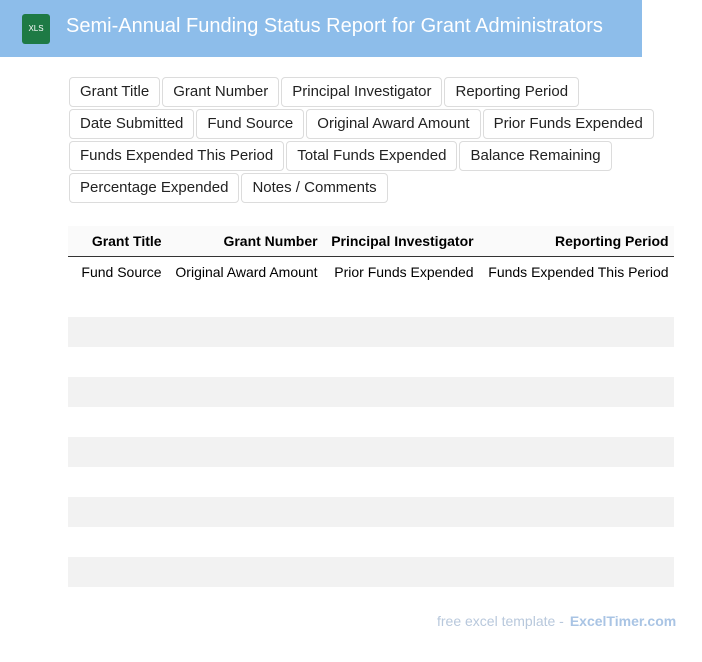 This screenshot has height=662, width=702. Describe the element at coordinates (154, 188) in the screenshot. I see `field-tag: Percentage Expended` at that location.